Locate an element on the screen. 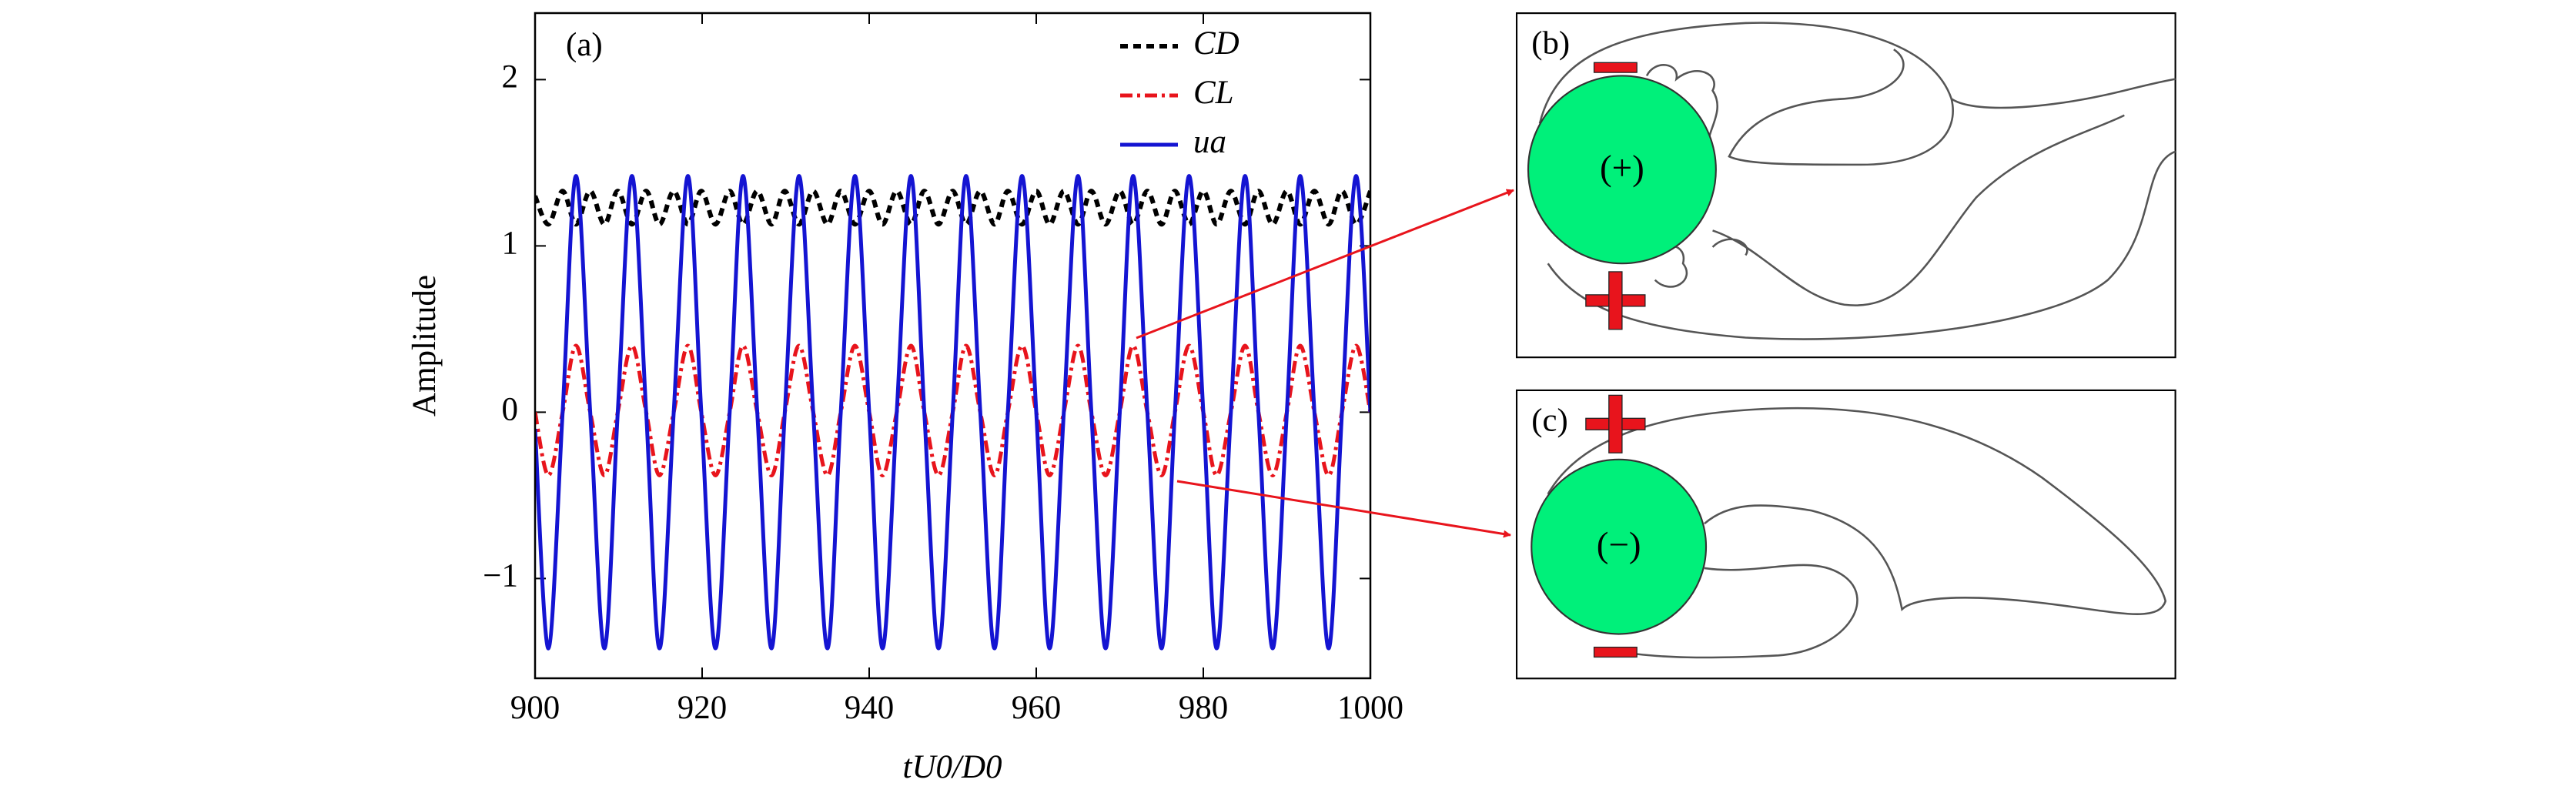  sign-label: (+) is located at coordinates (1622, 168).